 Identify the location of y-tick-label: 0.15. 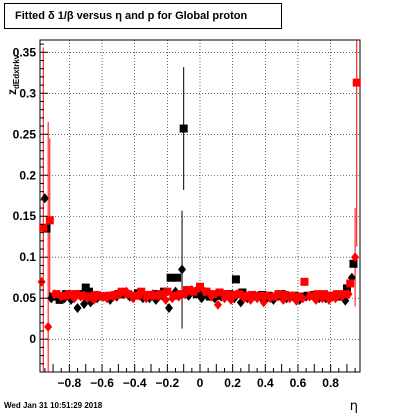
(25, 216).